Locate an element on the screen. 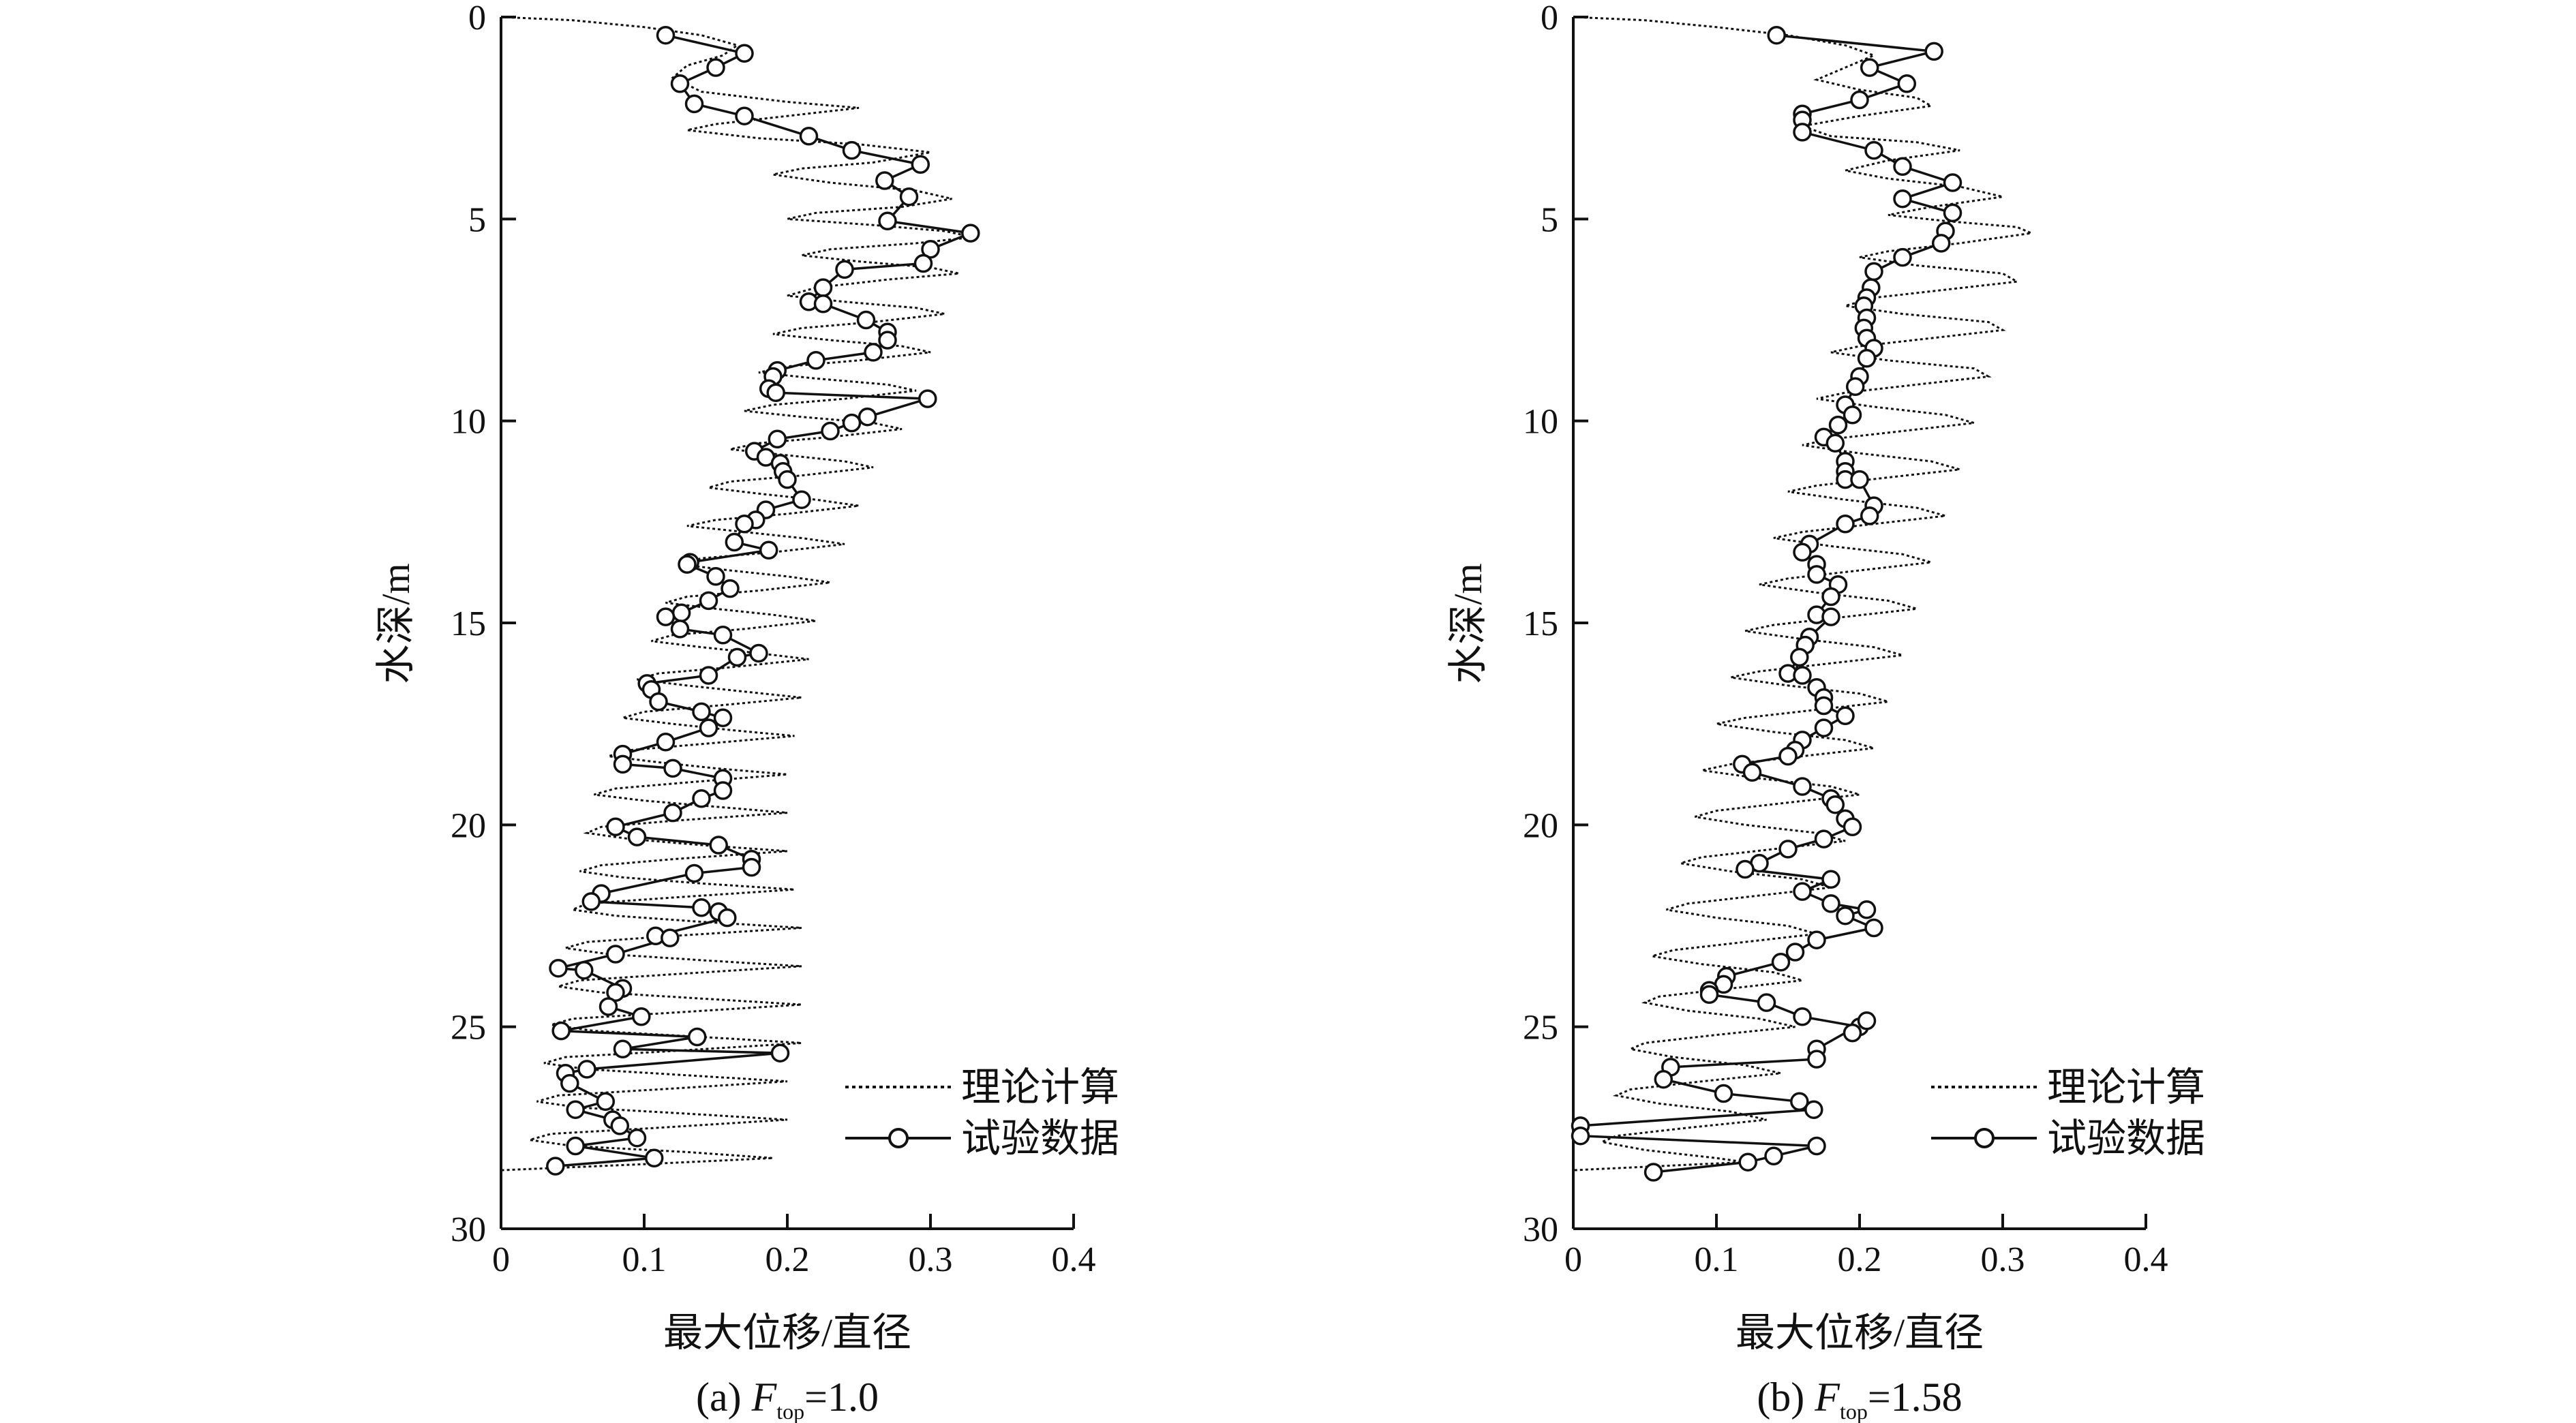 This screenshot has width=2576, height=1423. x-axis-label-a: 最大位移/直径 is located at coordinates (787, 1333).